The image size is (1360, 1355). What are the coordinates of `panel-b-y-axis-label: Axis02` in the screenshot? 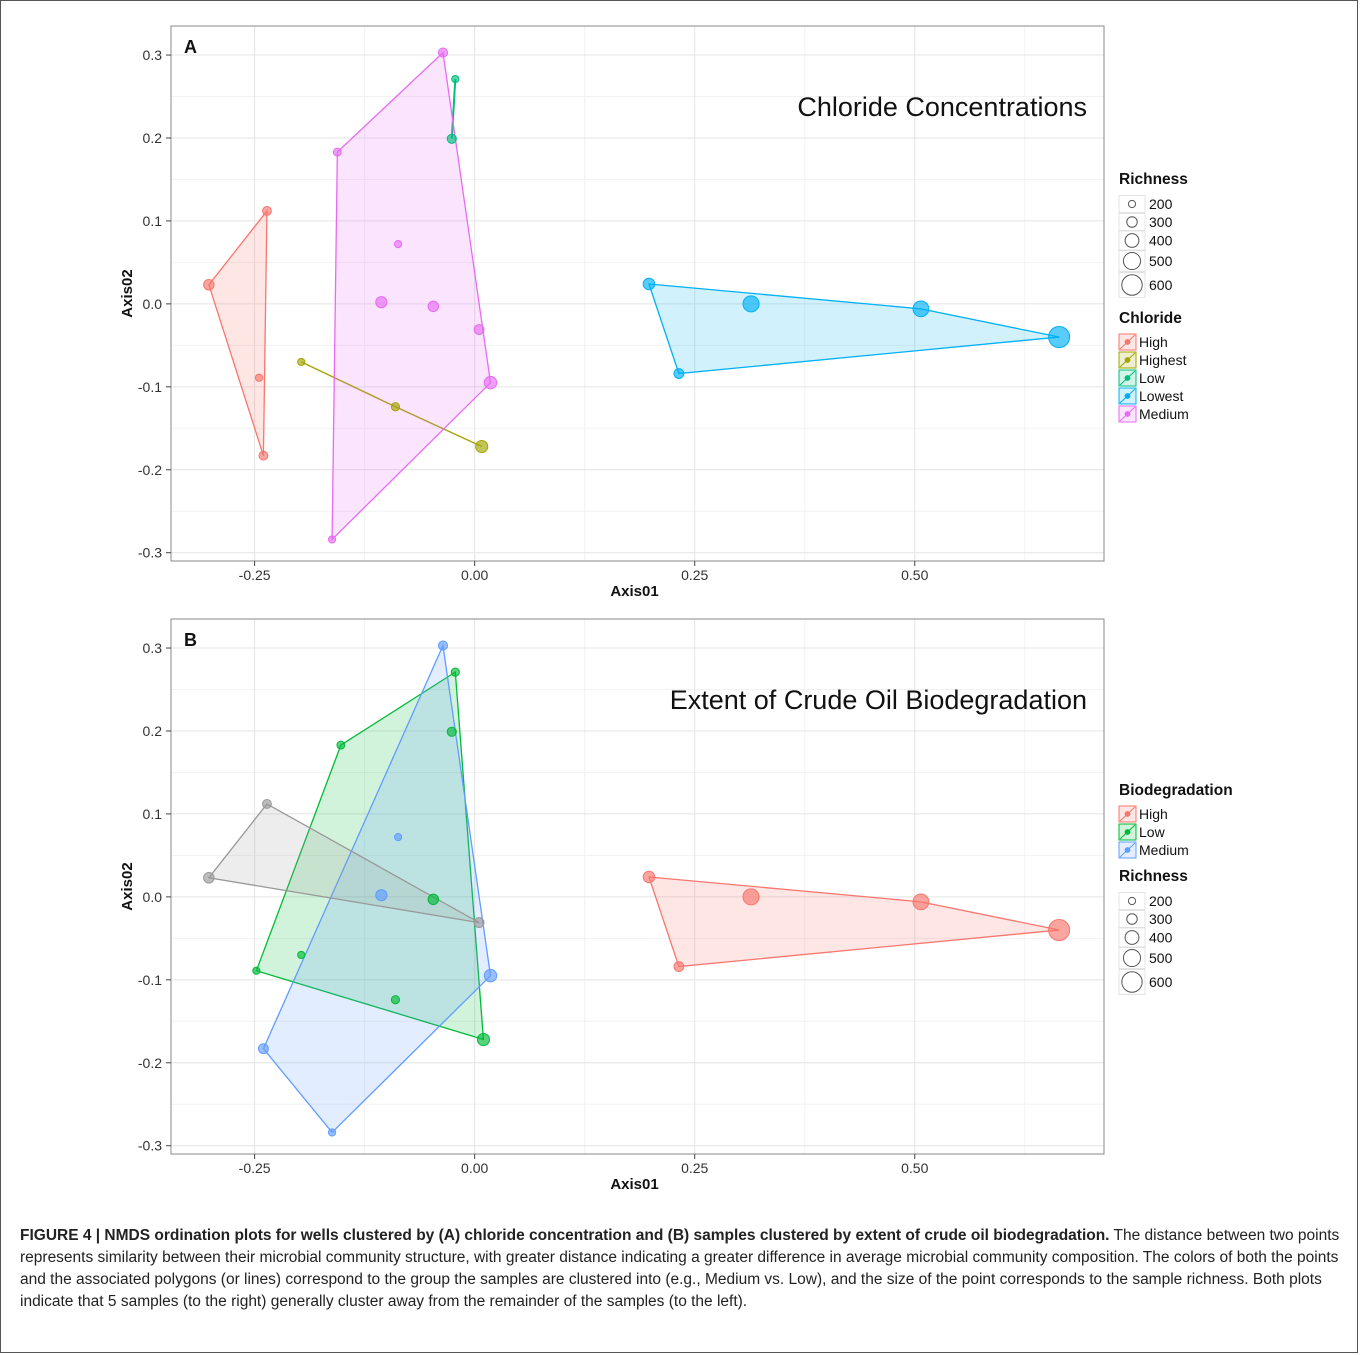 It's located at (127, 886).